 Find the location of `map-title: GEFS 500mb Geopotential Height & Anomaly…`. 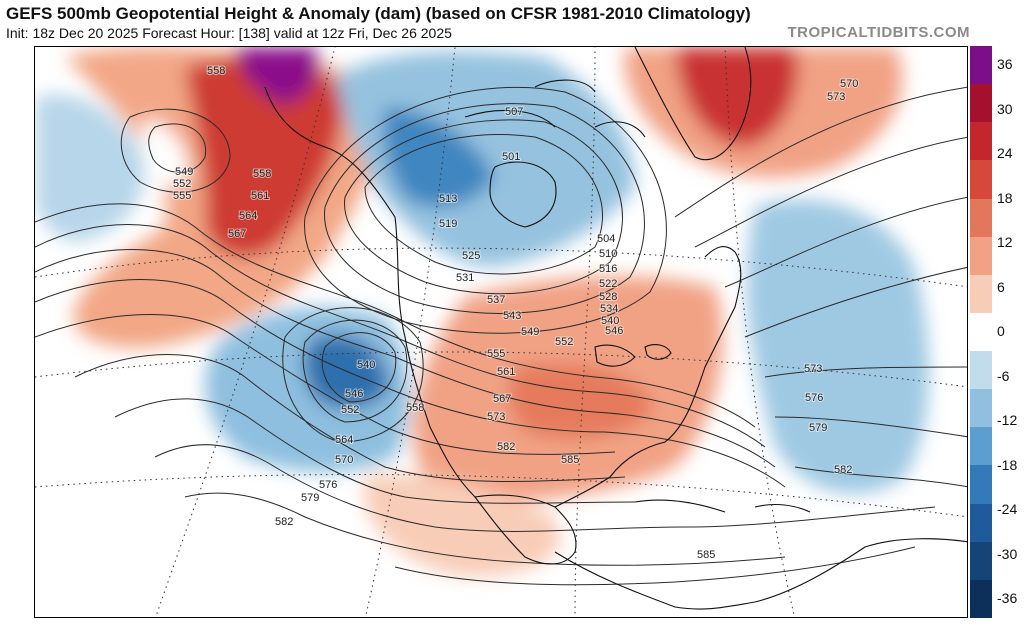

map-title: GEFS 500mb Geopotential Height & Anomaly… is located at coordinates (378, 13).